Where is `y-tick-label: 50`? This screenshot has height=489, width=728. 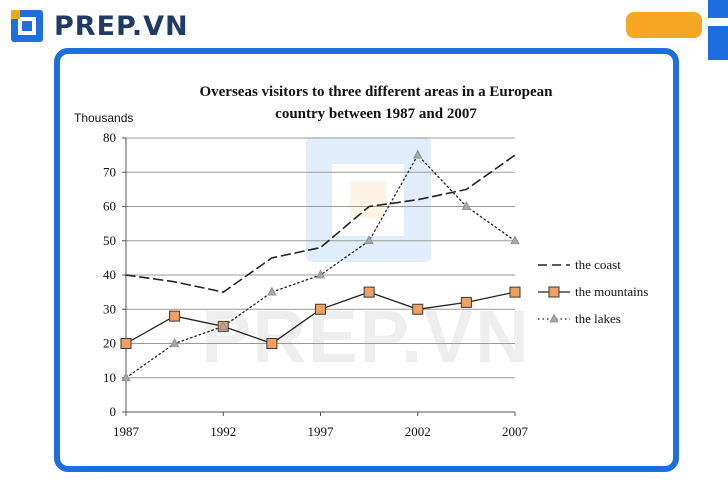 y-tick-label: 50 is located at coordinates (109, 240).